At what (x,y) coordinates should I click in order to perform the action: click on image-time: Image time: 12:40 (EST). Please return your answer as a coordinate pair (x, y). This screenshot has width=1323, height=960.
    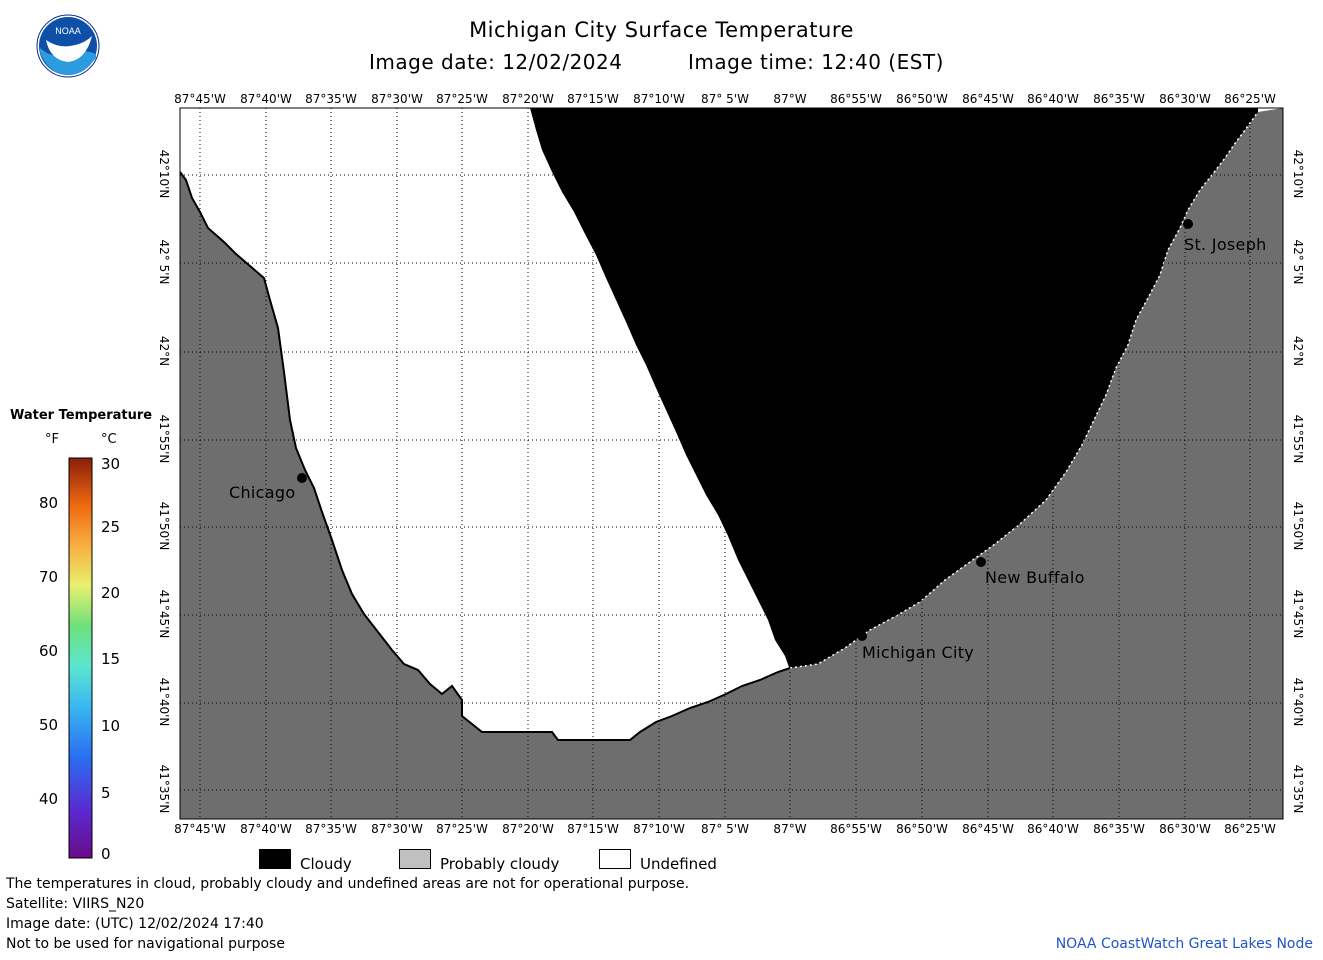
    Looking at the image, I should click on (816, 62).